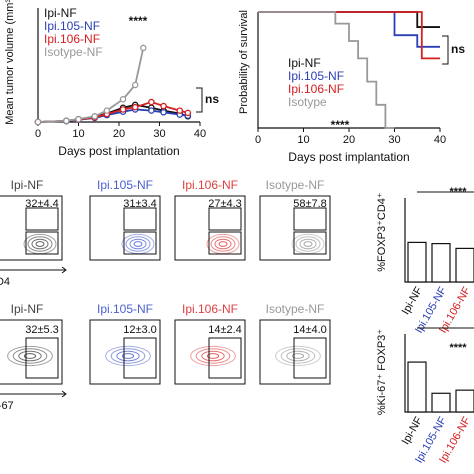 The image size is (474, 474). What do you see at coordinates (42, 204) in the screenshot?
I see `gate-stat: 32±4.4` at bounding box center [42, 204].